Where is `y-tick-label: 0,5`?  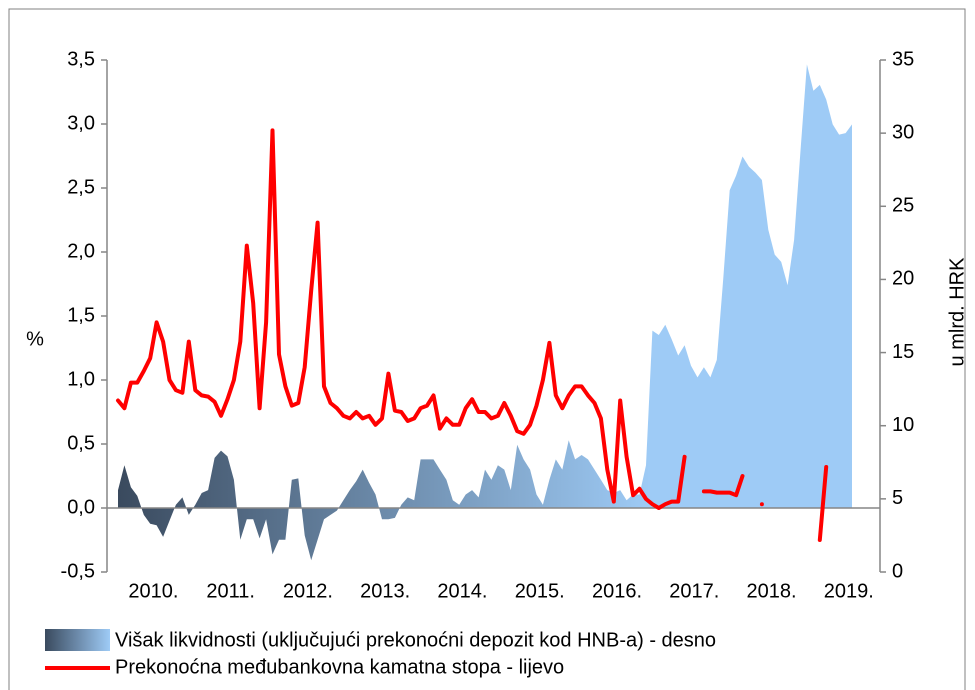 y-tick-label: 0,5 is located at coordinates (81, 443).